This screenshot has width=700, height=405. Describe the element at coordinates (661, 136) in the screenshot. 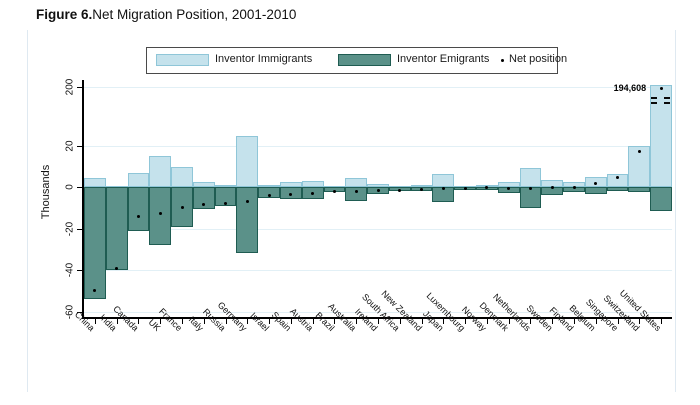

I see `bar-immigrants-United States` at that location.